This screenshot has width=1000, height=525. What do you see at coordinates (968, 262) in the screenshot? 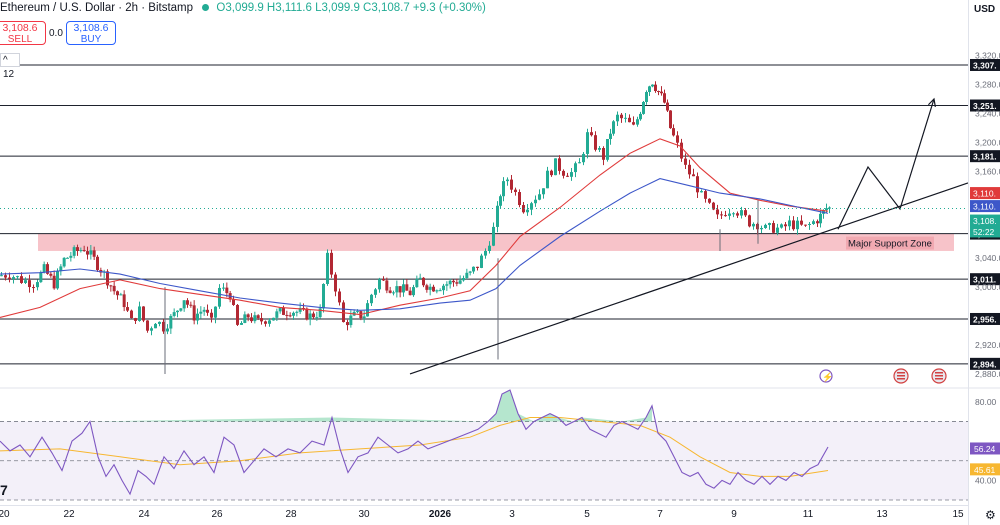
I see `price-axis-divider` at bounding box center [968, 262].